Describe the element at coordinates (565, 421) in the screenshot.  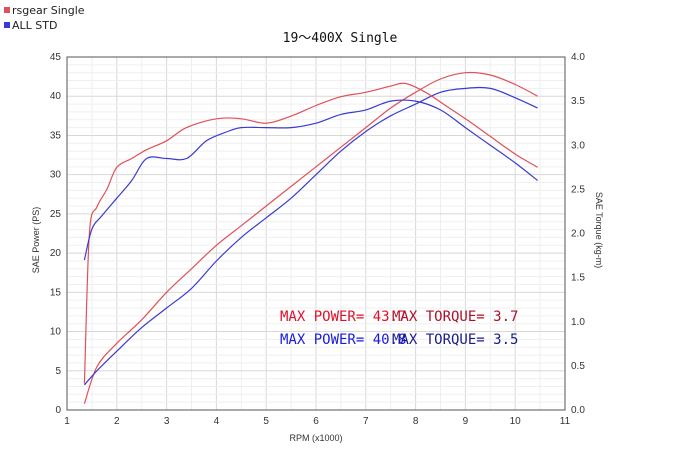
I see `x-tick-label: 11` at that location.